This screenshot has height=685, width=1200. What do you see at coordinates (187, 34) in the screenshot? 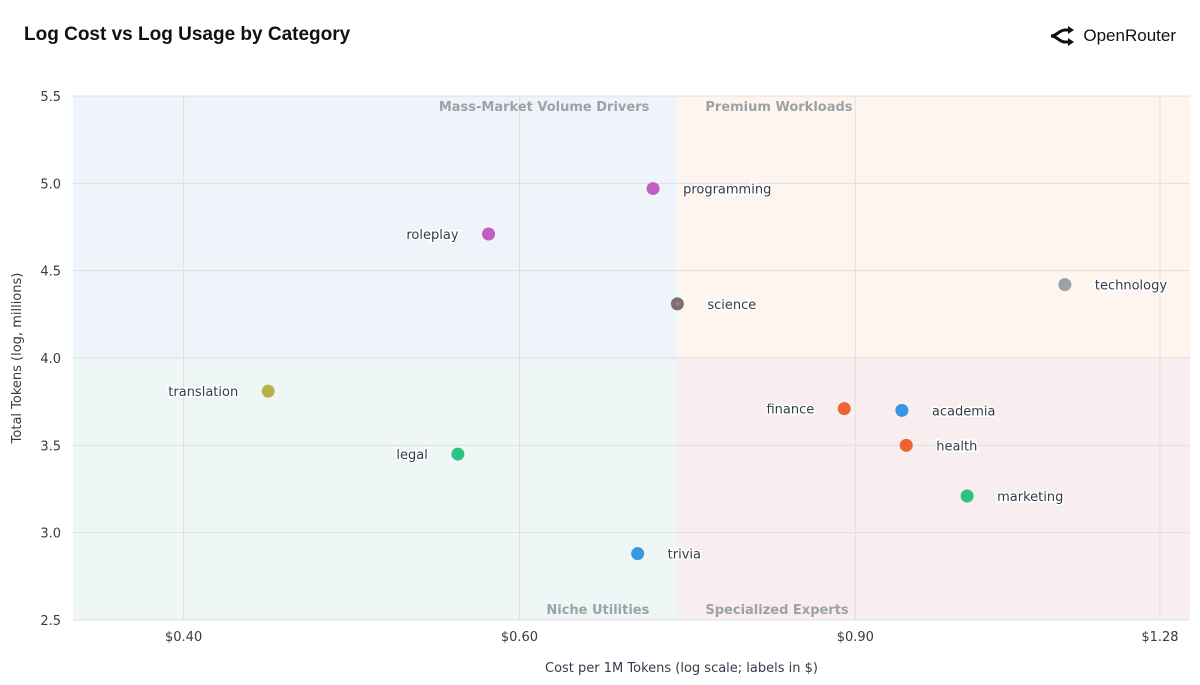
I see `chart-title: Log Cost vs Log Usage by Category` at bounding box center [187, 34].